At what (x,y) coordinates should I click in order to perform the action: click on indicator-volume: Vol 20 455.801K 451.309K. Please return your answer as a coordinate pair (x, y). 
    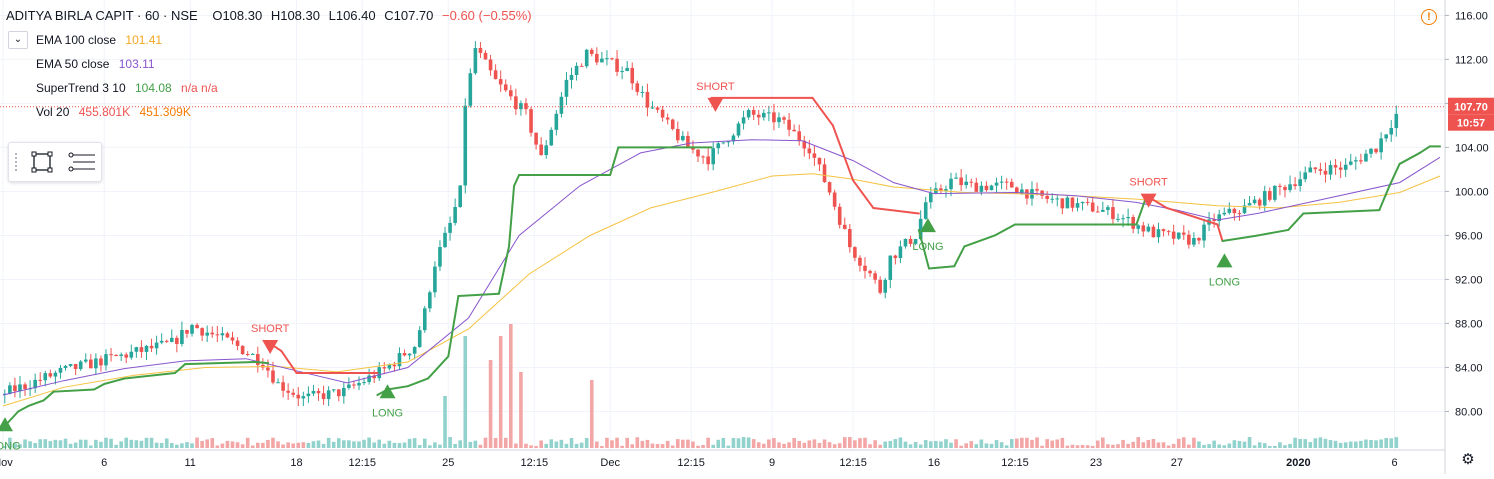
    Looking at the image, I should click on (269, 112).